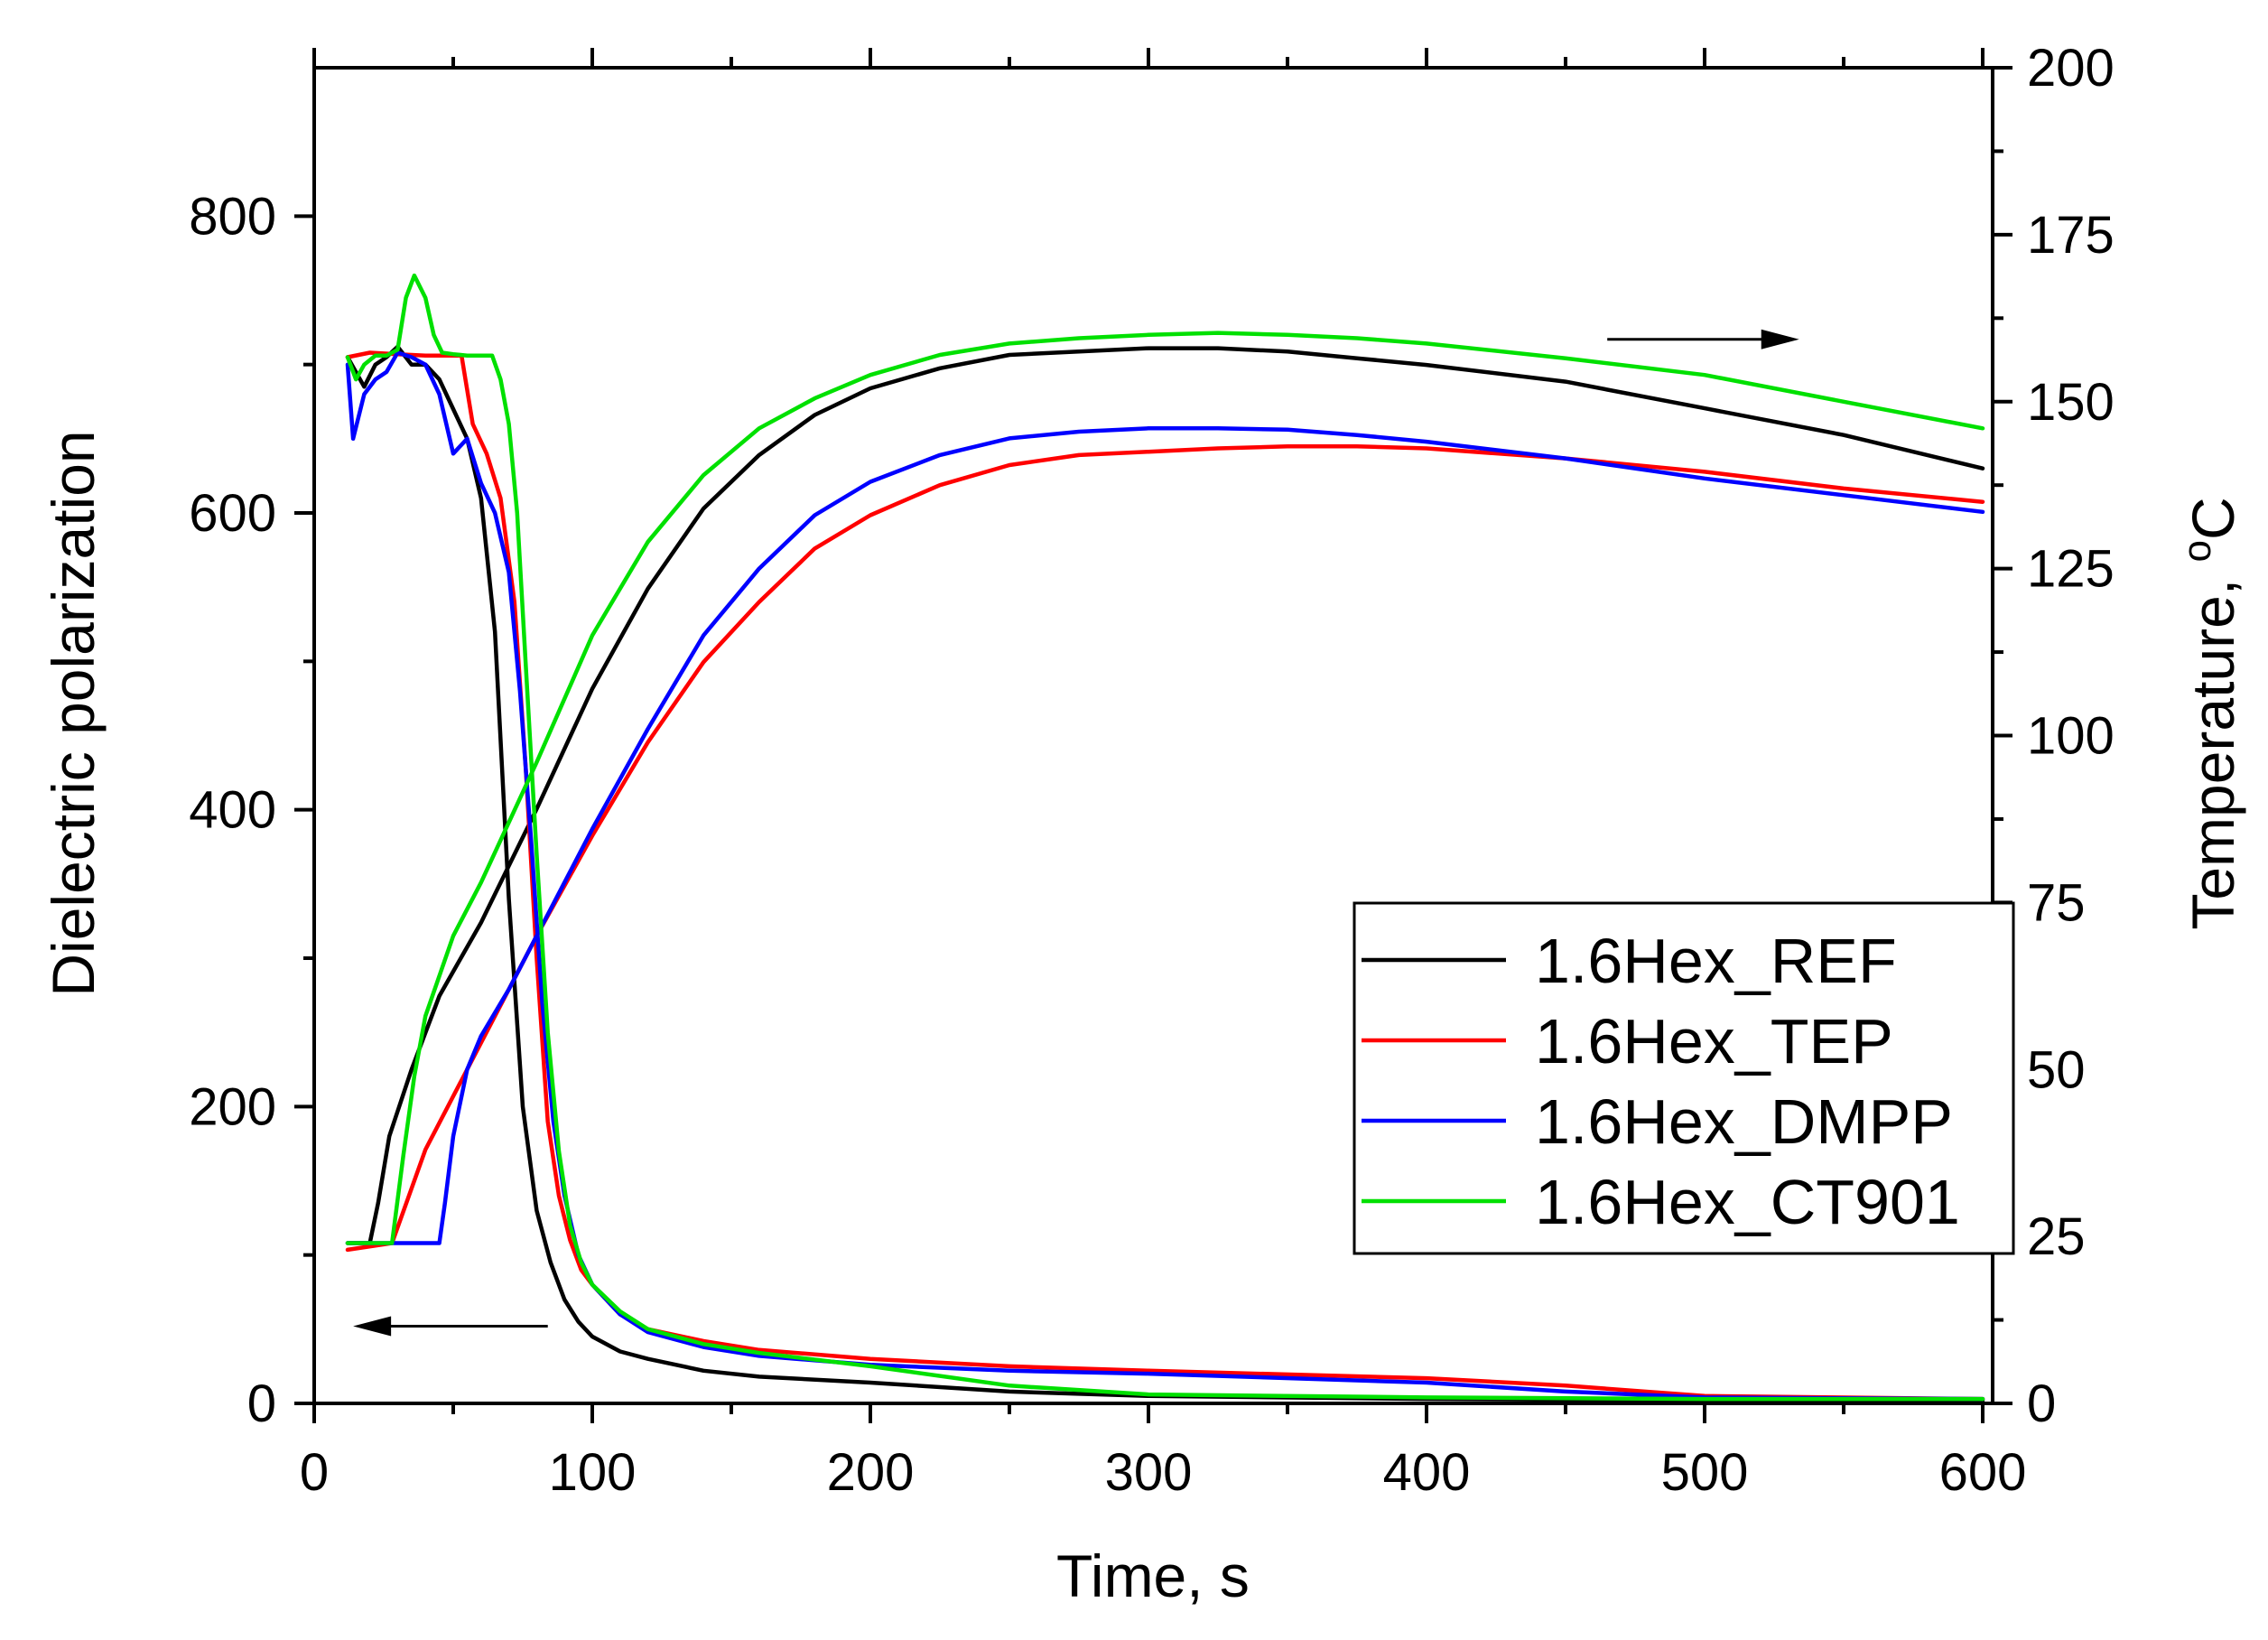  Describe the element at coordinates (2056, 1070) in the screenshot. I see `y-right-tick-label: 50` at that location.